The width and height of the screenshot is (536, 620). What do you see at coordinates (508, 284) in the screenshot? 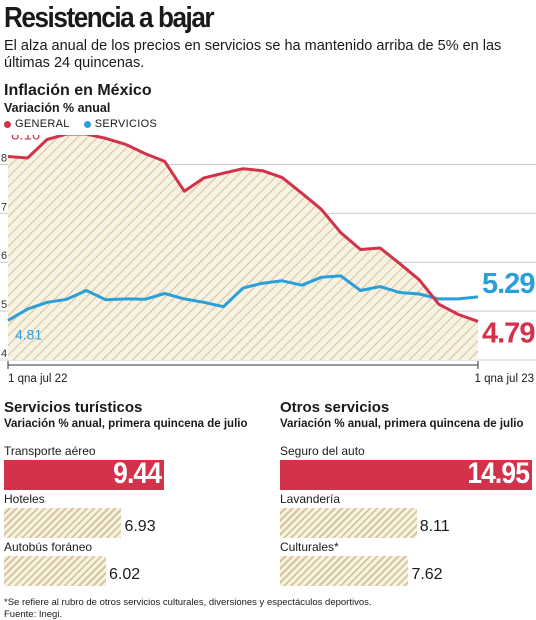
I see `label-servicios-end: 5.29` at bounding box center [508, 284].